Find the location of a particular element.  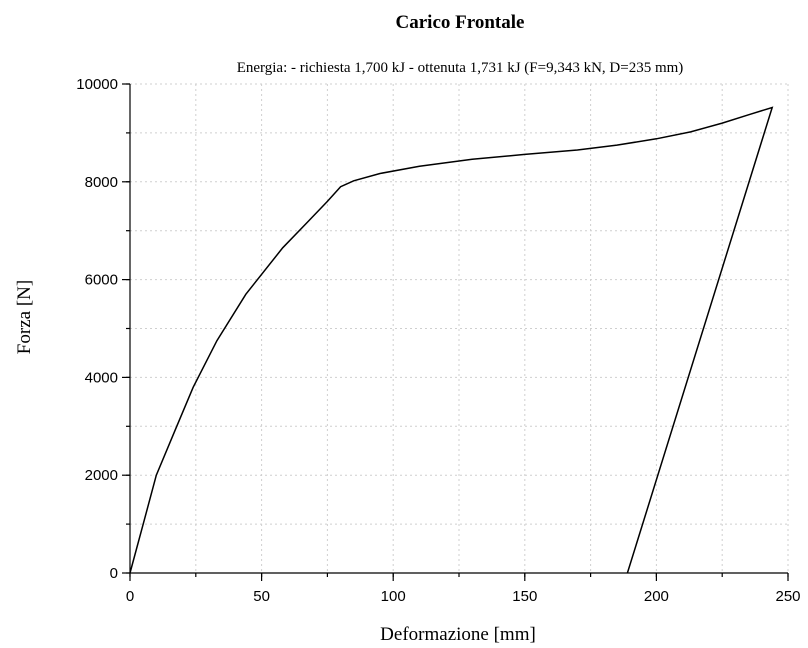

x-tick-label: 100 is located at coordinates (393, 596).